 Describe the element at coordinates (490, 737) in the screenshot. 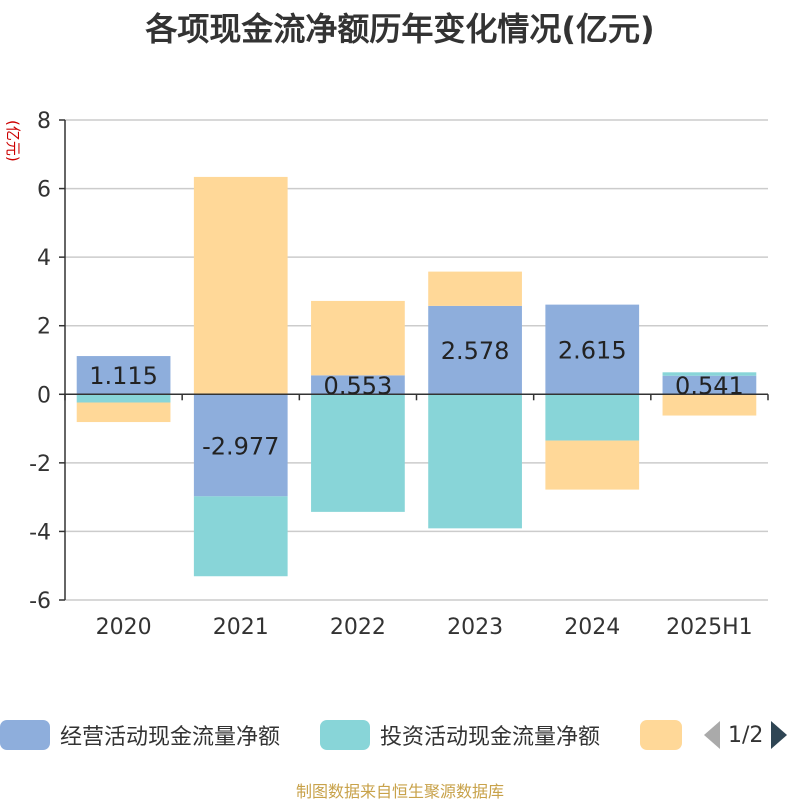

I see `legend-label-investing: 投资活动现金流量净额` at that location.